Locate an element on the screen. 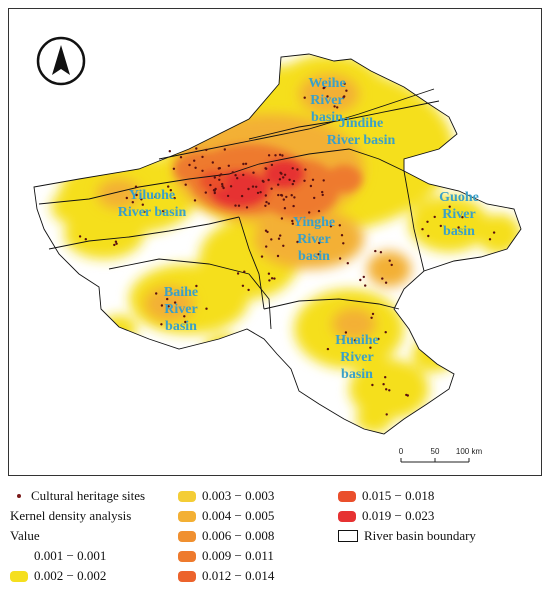 Image resolution: width=550 pixels, height=598 pixels. legend-value-title: Value is located at coordinates (25, 536).